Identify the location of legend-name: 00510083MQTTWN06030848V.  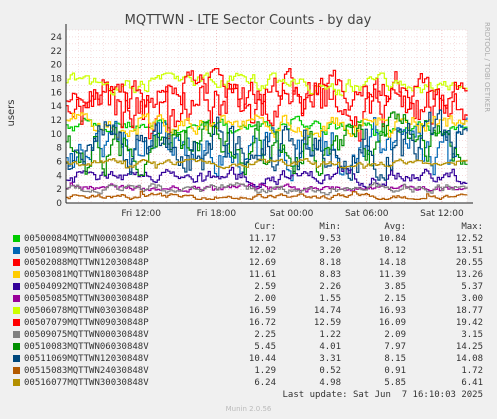
(86, 347).